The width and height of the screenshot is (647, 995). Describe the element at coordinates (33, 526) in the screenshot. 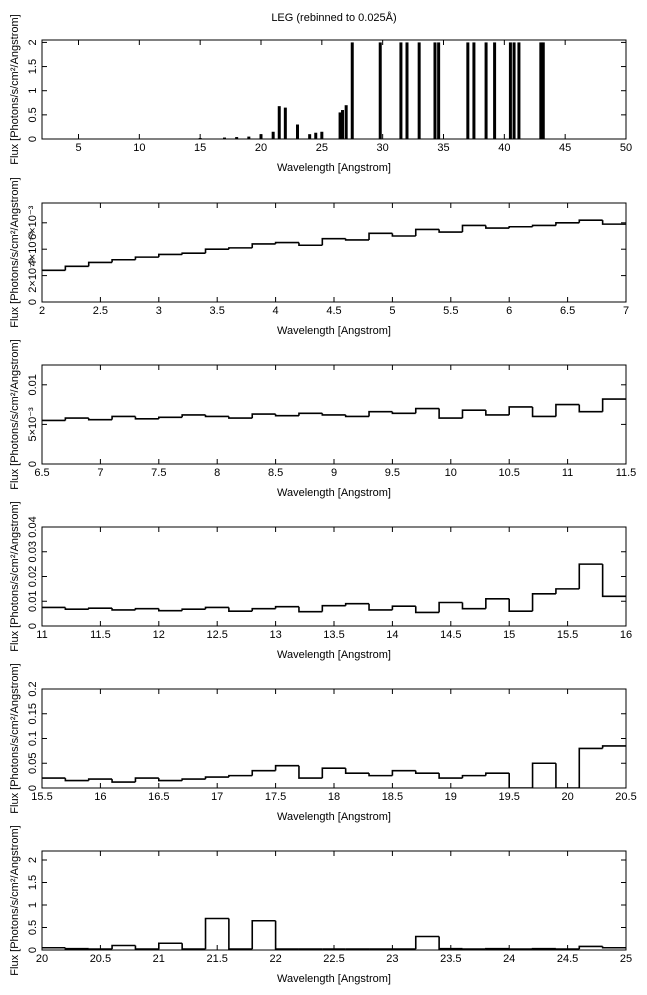

I see `y-tick-label: 0.04` at that location.